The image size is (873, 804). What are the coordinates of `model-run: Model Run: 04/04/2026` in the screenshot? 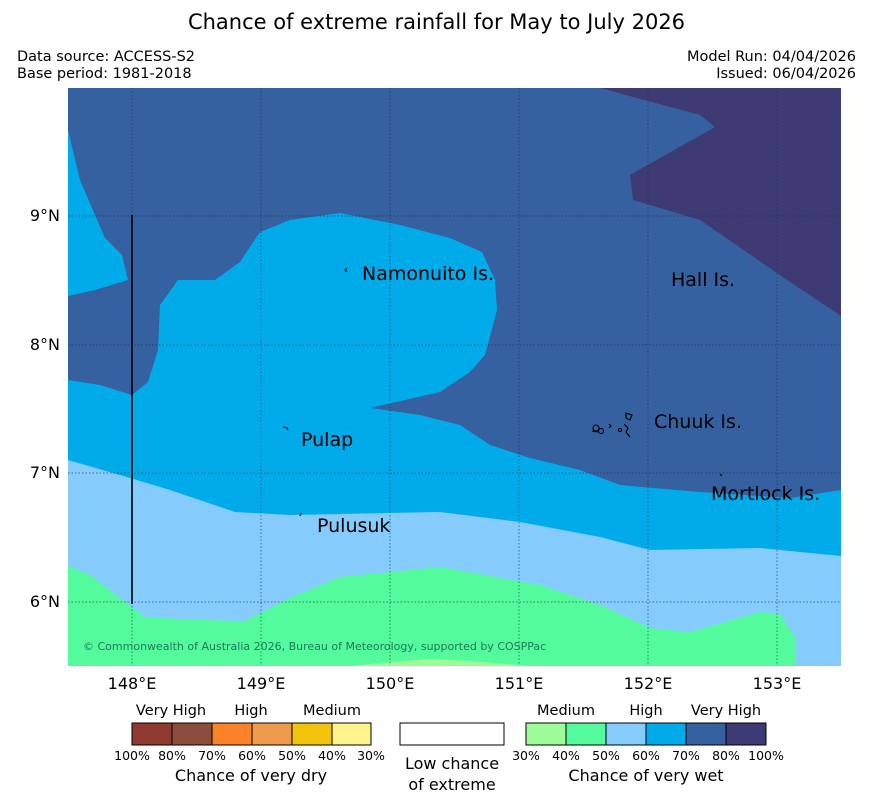 It's located at (771, 57).